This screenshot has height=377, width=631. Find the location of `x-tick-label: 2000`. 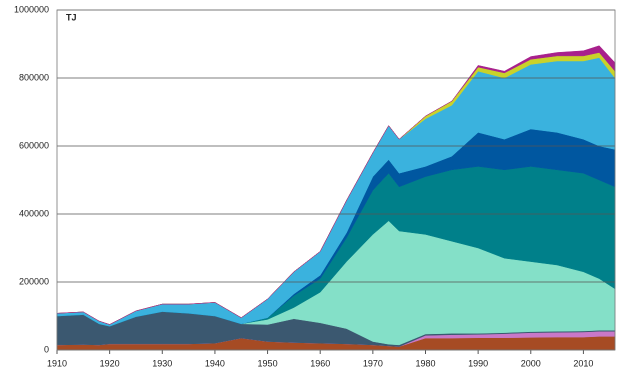

x-tick-label: 2000 is located at coordinates (531, 363).